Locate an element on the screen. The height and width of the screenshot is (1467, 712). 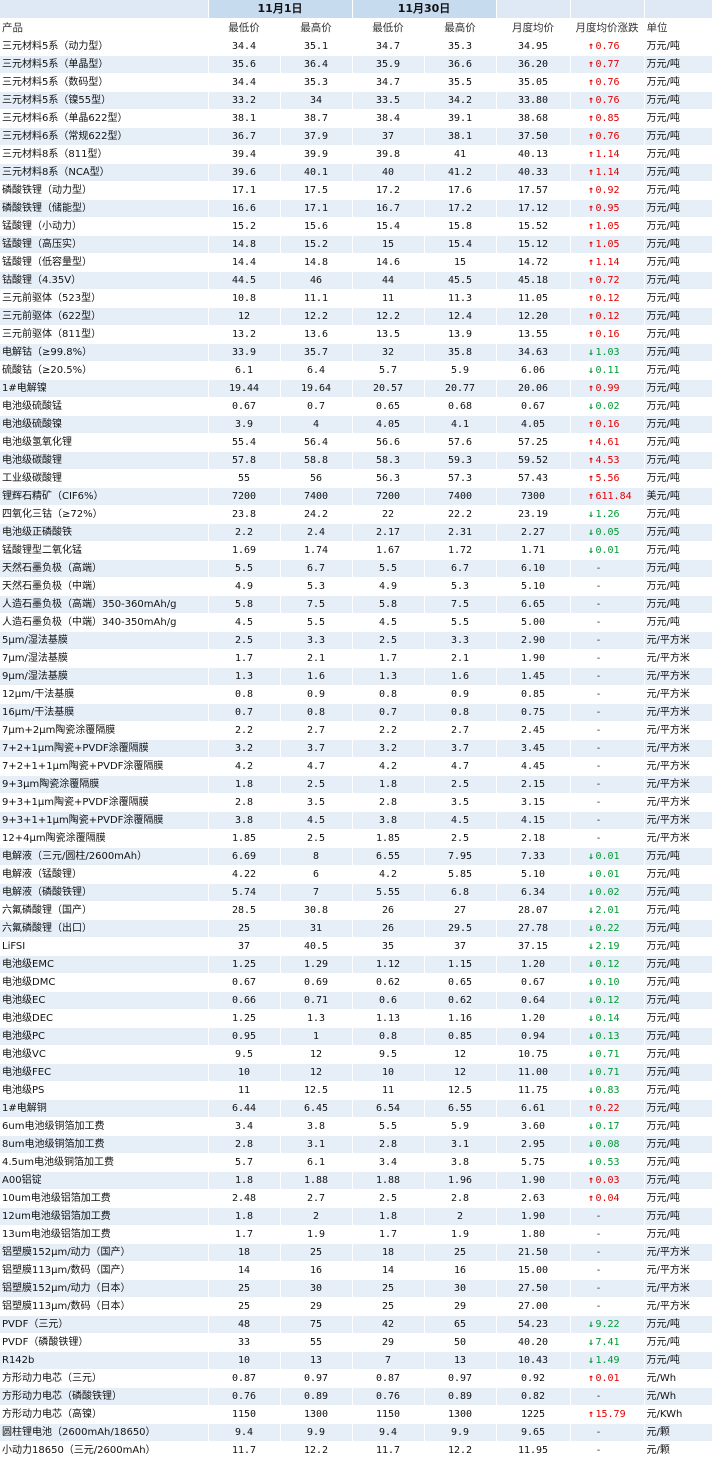
high1-cell: 75 is located at coordinates (316, 1324).